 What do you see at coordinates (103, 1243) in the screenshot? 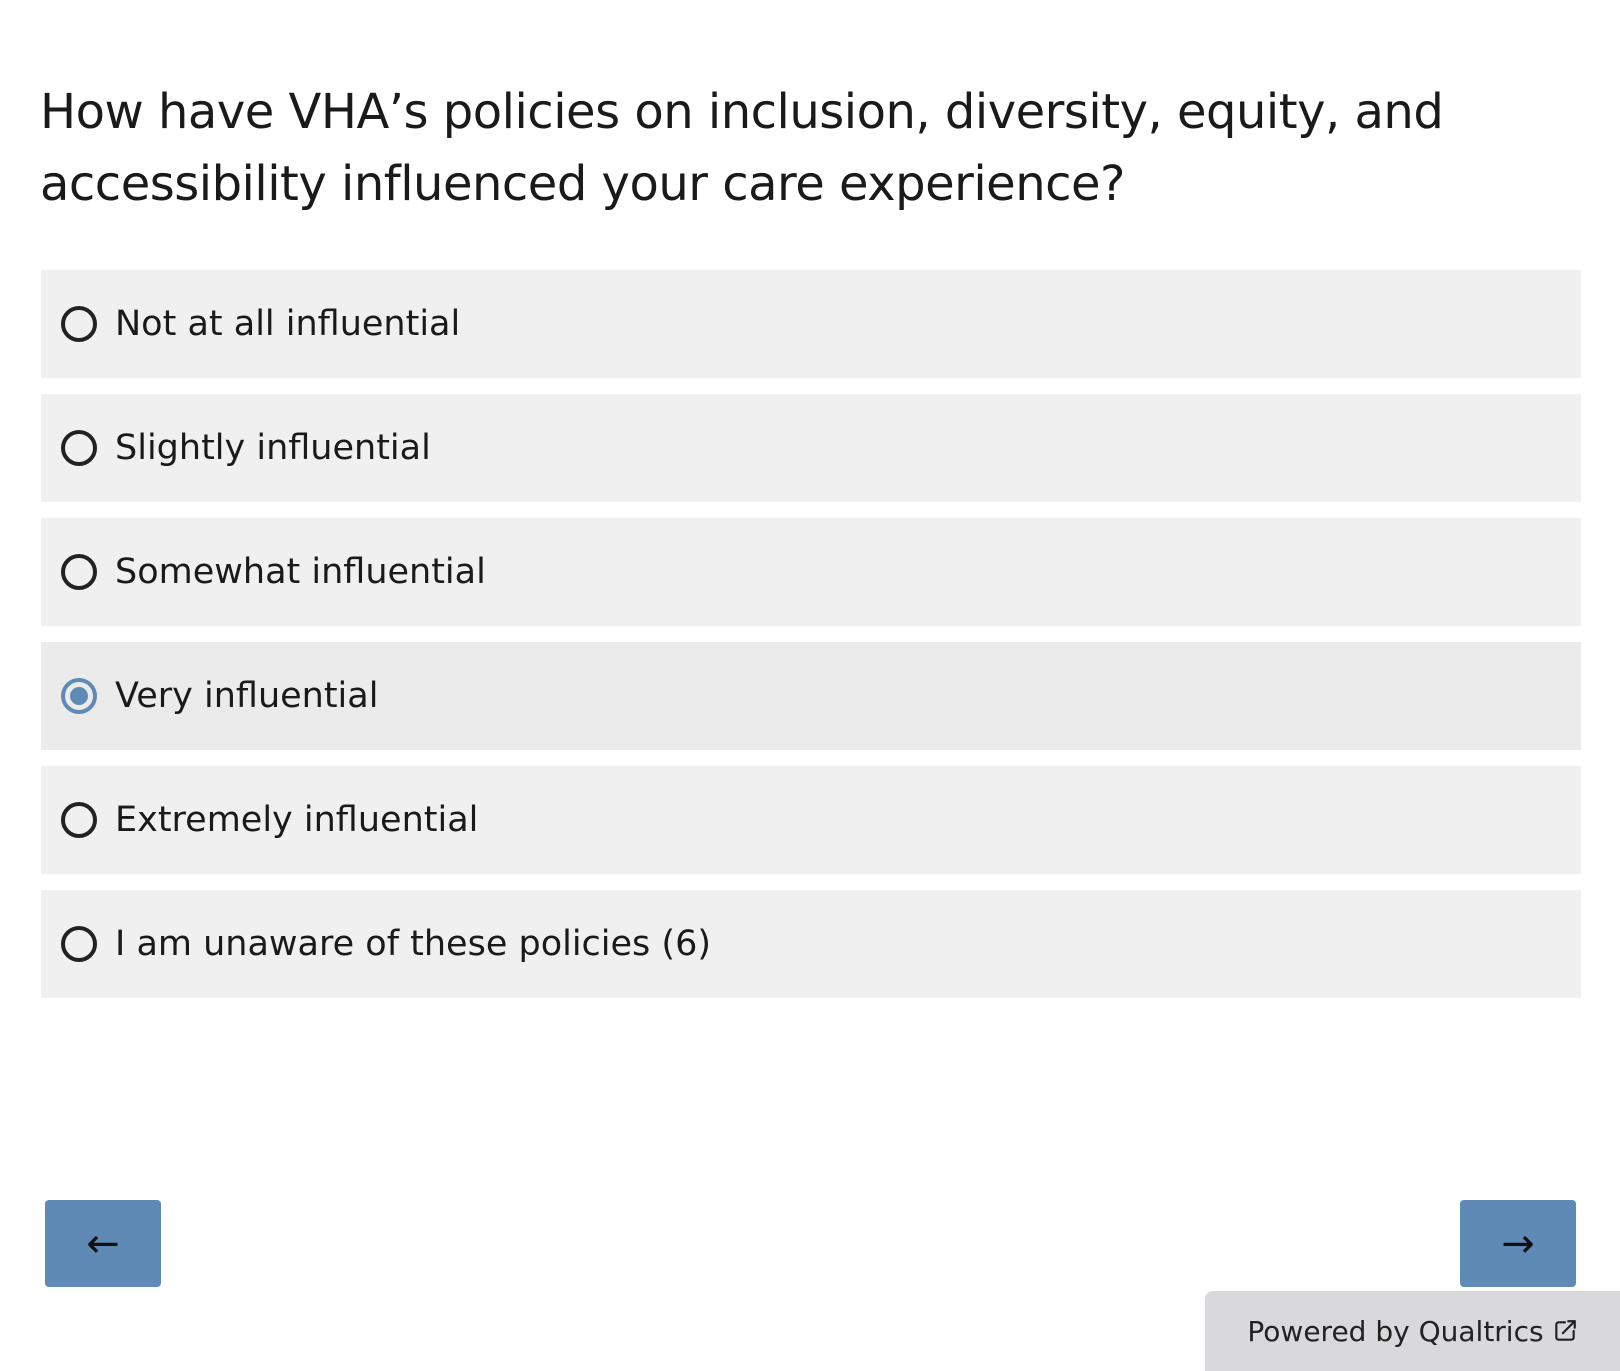
I see `back-button: ←` at bounding box center [103, 1243].